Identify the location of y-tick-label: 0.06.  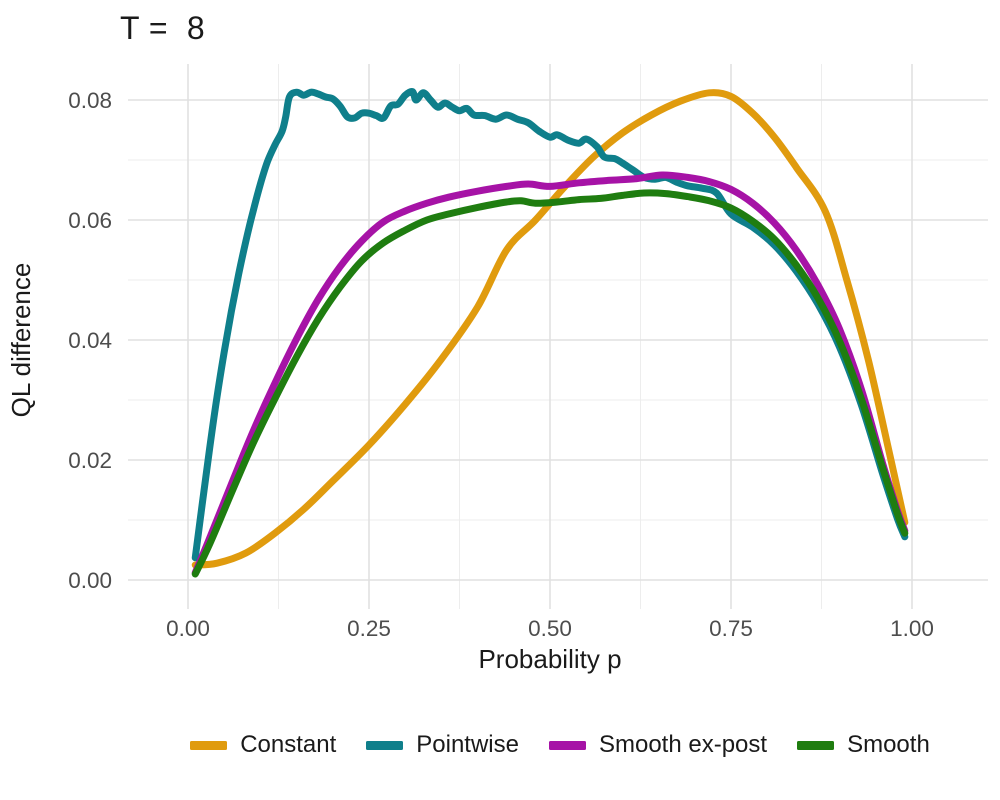
(90, 220).